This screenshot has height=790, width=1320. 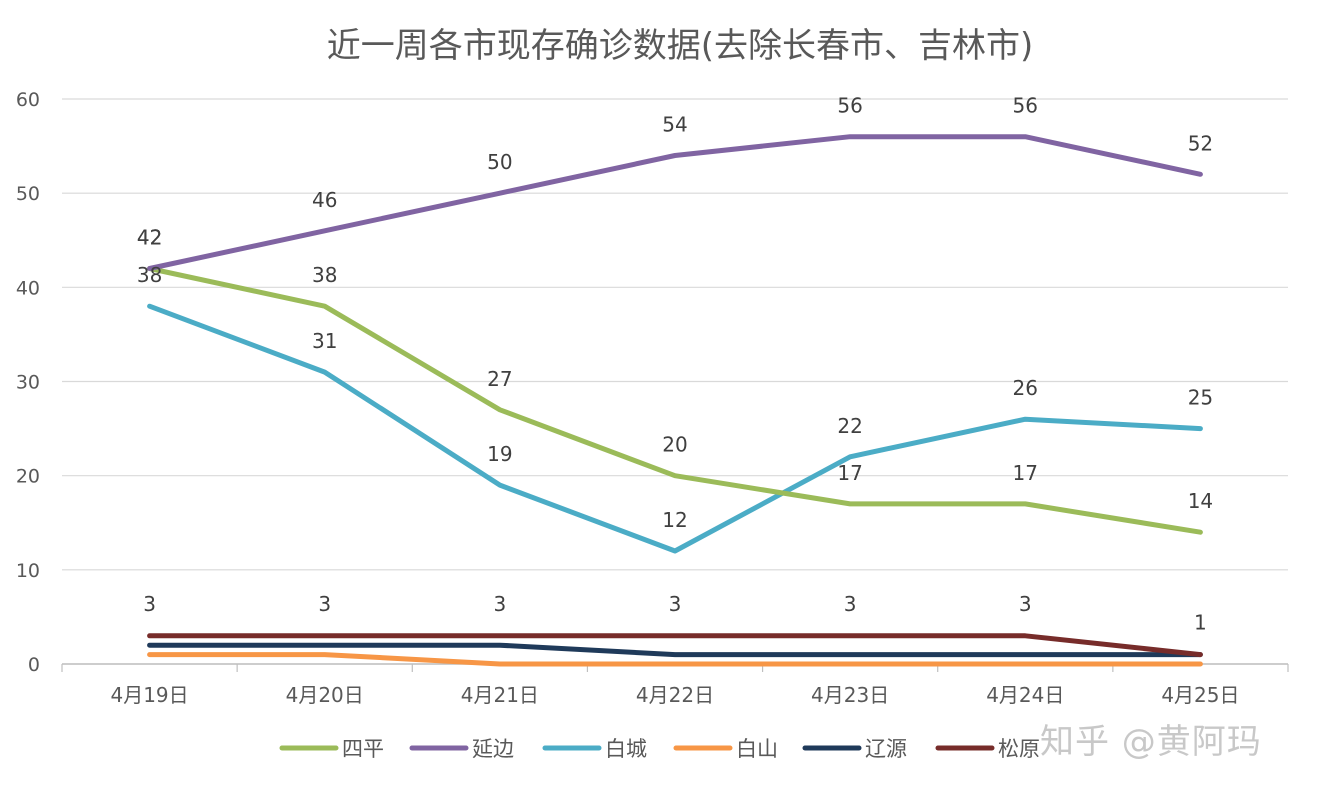 I want to click on data-label: 27, so click(x=499, y=379).